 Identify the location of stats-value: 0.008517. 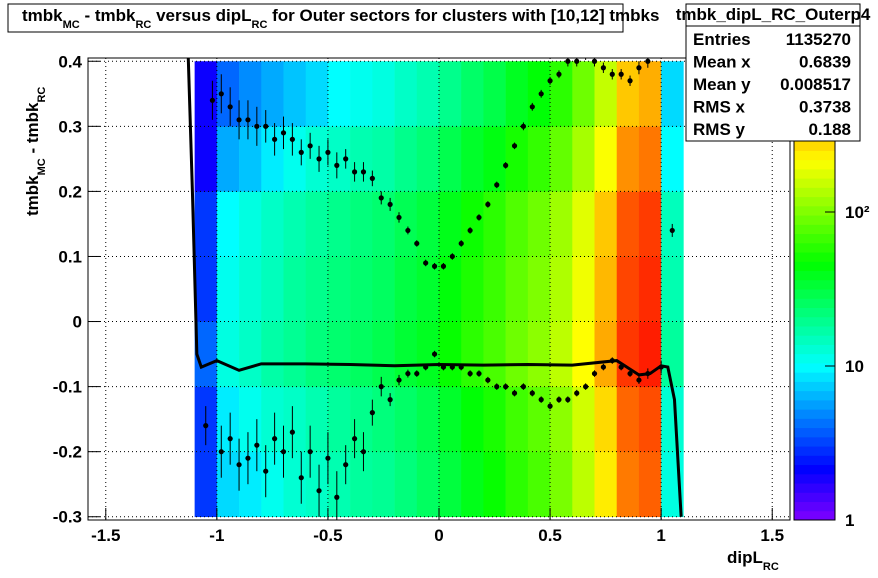
(815, 84).